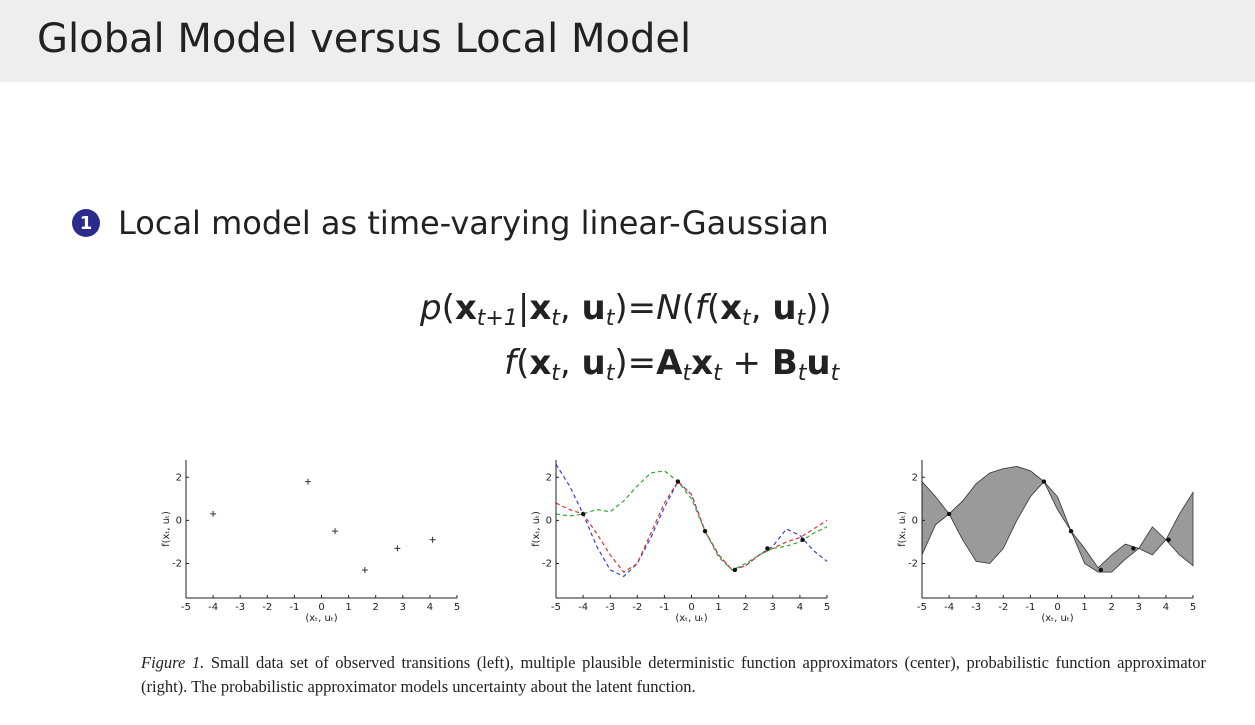  I want to click on equation: f(xt, ut) =Atxt + Btut, so click(629, 364).